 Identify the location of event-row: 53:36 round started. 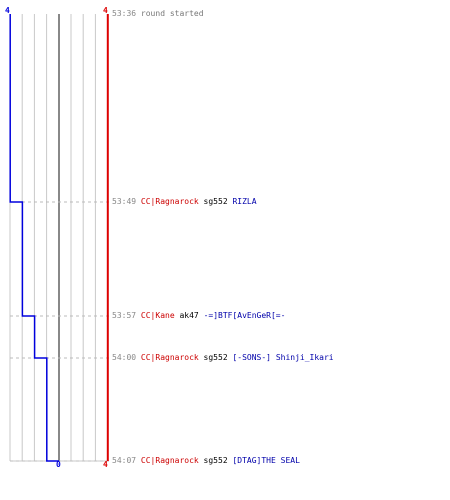
(158, 14).